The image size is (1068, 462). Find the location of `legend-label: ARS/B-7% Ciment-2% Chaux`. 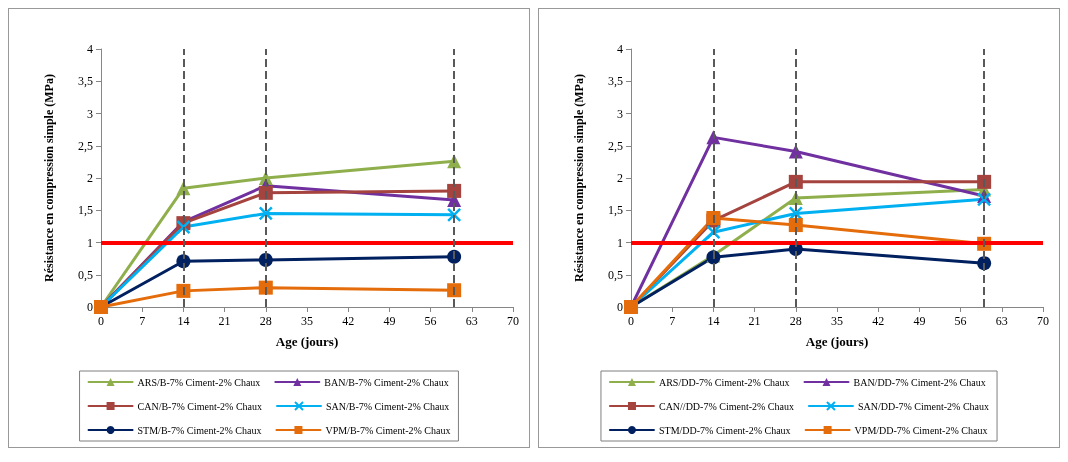

legend-label: ARS/B-7% Ciment-2% Chaux is located at coordinates (199, 382).